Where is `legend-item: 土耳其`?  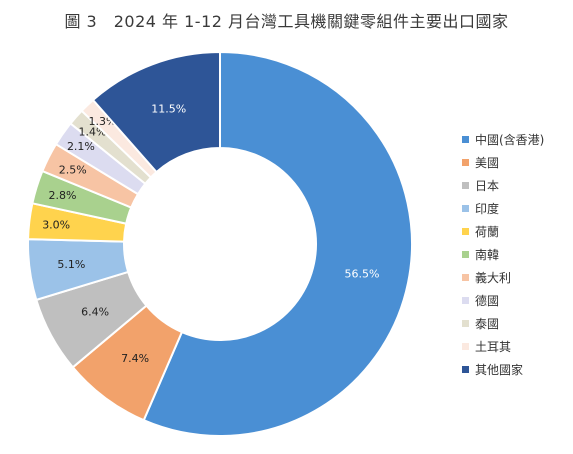 legend-item: 土耳其 is located at coordinates (503, 346).